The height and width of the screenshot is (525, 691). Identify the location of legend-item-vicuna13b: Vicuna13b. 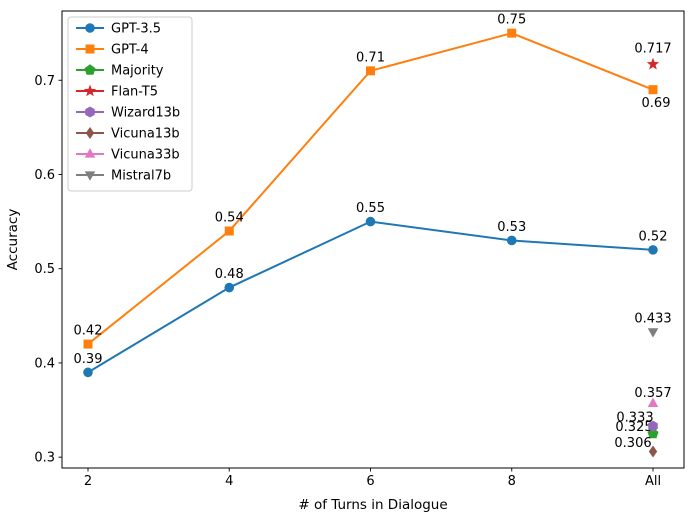
(128, 134).